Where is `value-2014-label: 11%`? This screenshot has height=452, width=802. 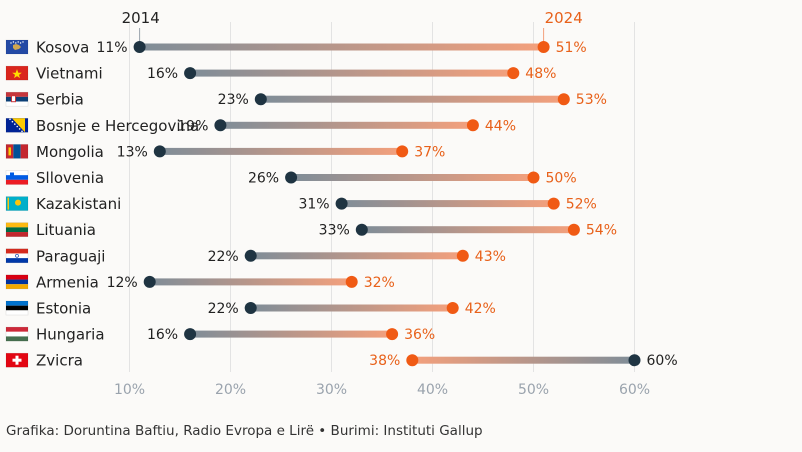
value-2014-label: 11% is located at coordinates (111, 48).